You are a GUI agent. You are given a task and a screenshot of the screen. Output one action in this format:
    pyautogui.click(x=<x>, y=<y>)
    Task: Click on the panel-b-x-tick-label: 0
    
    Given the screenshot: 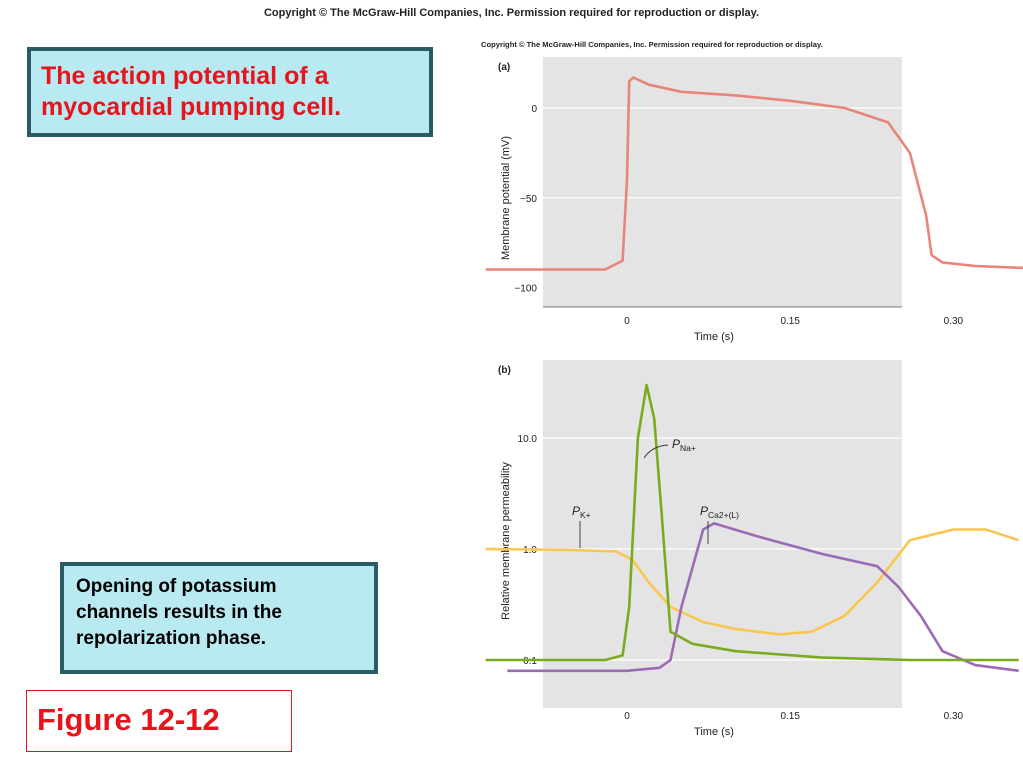 What is the action you would take?
    pyautogui.click(x=627, y=716)
    